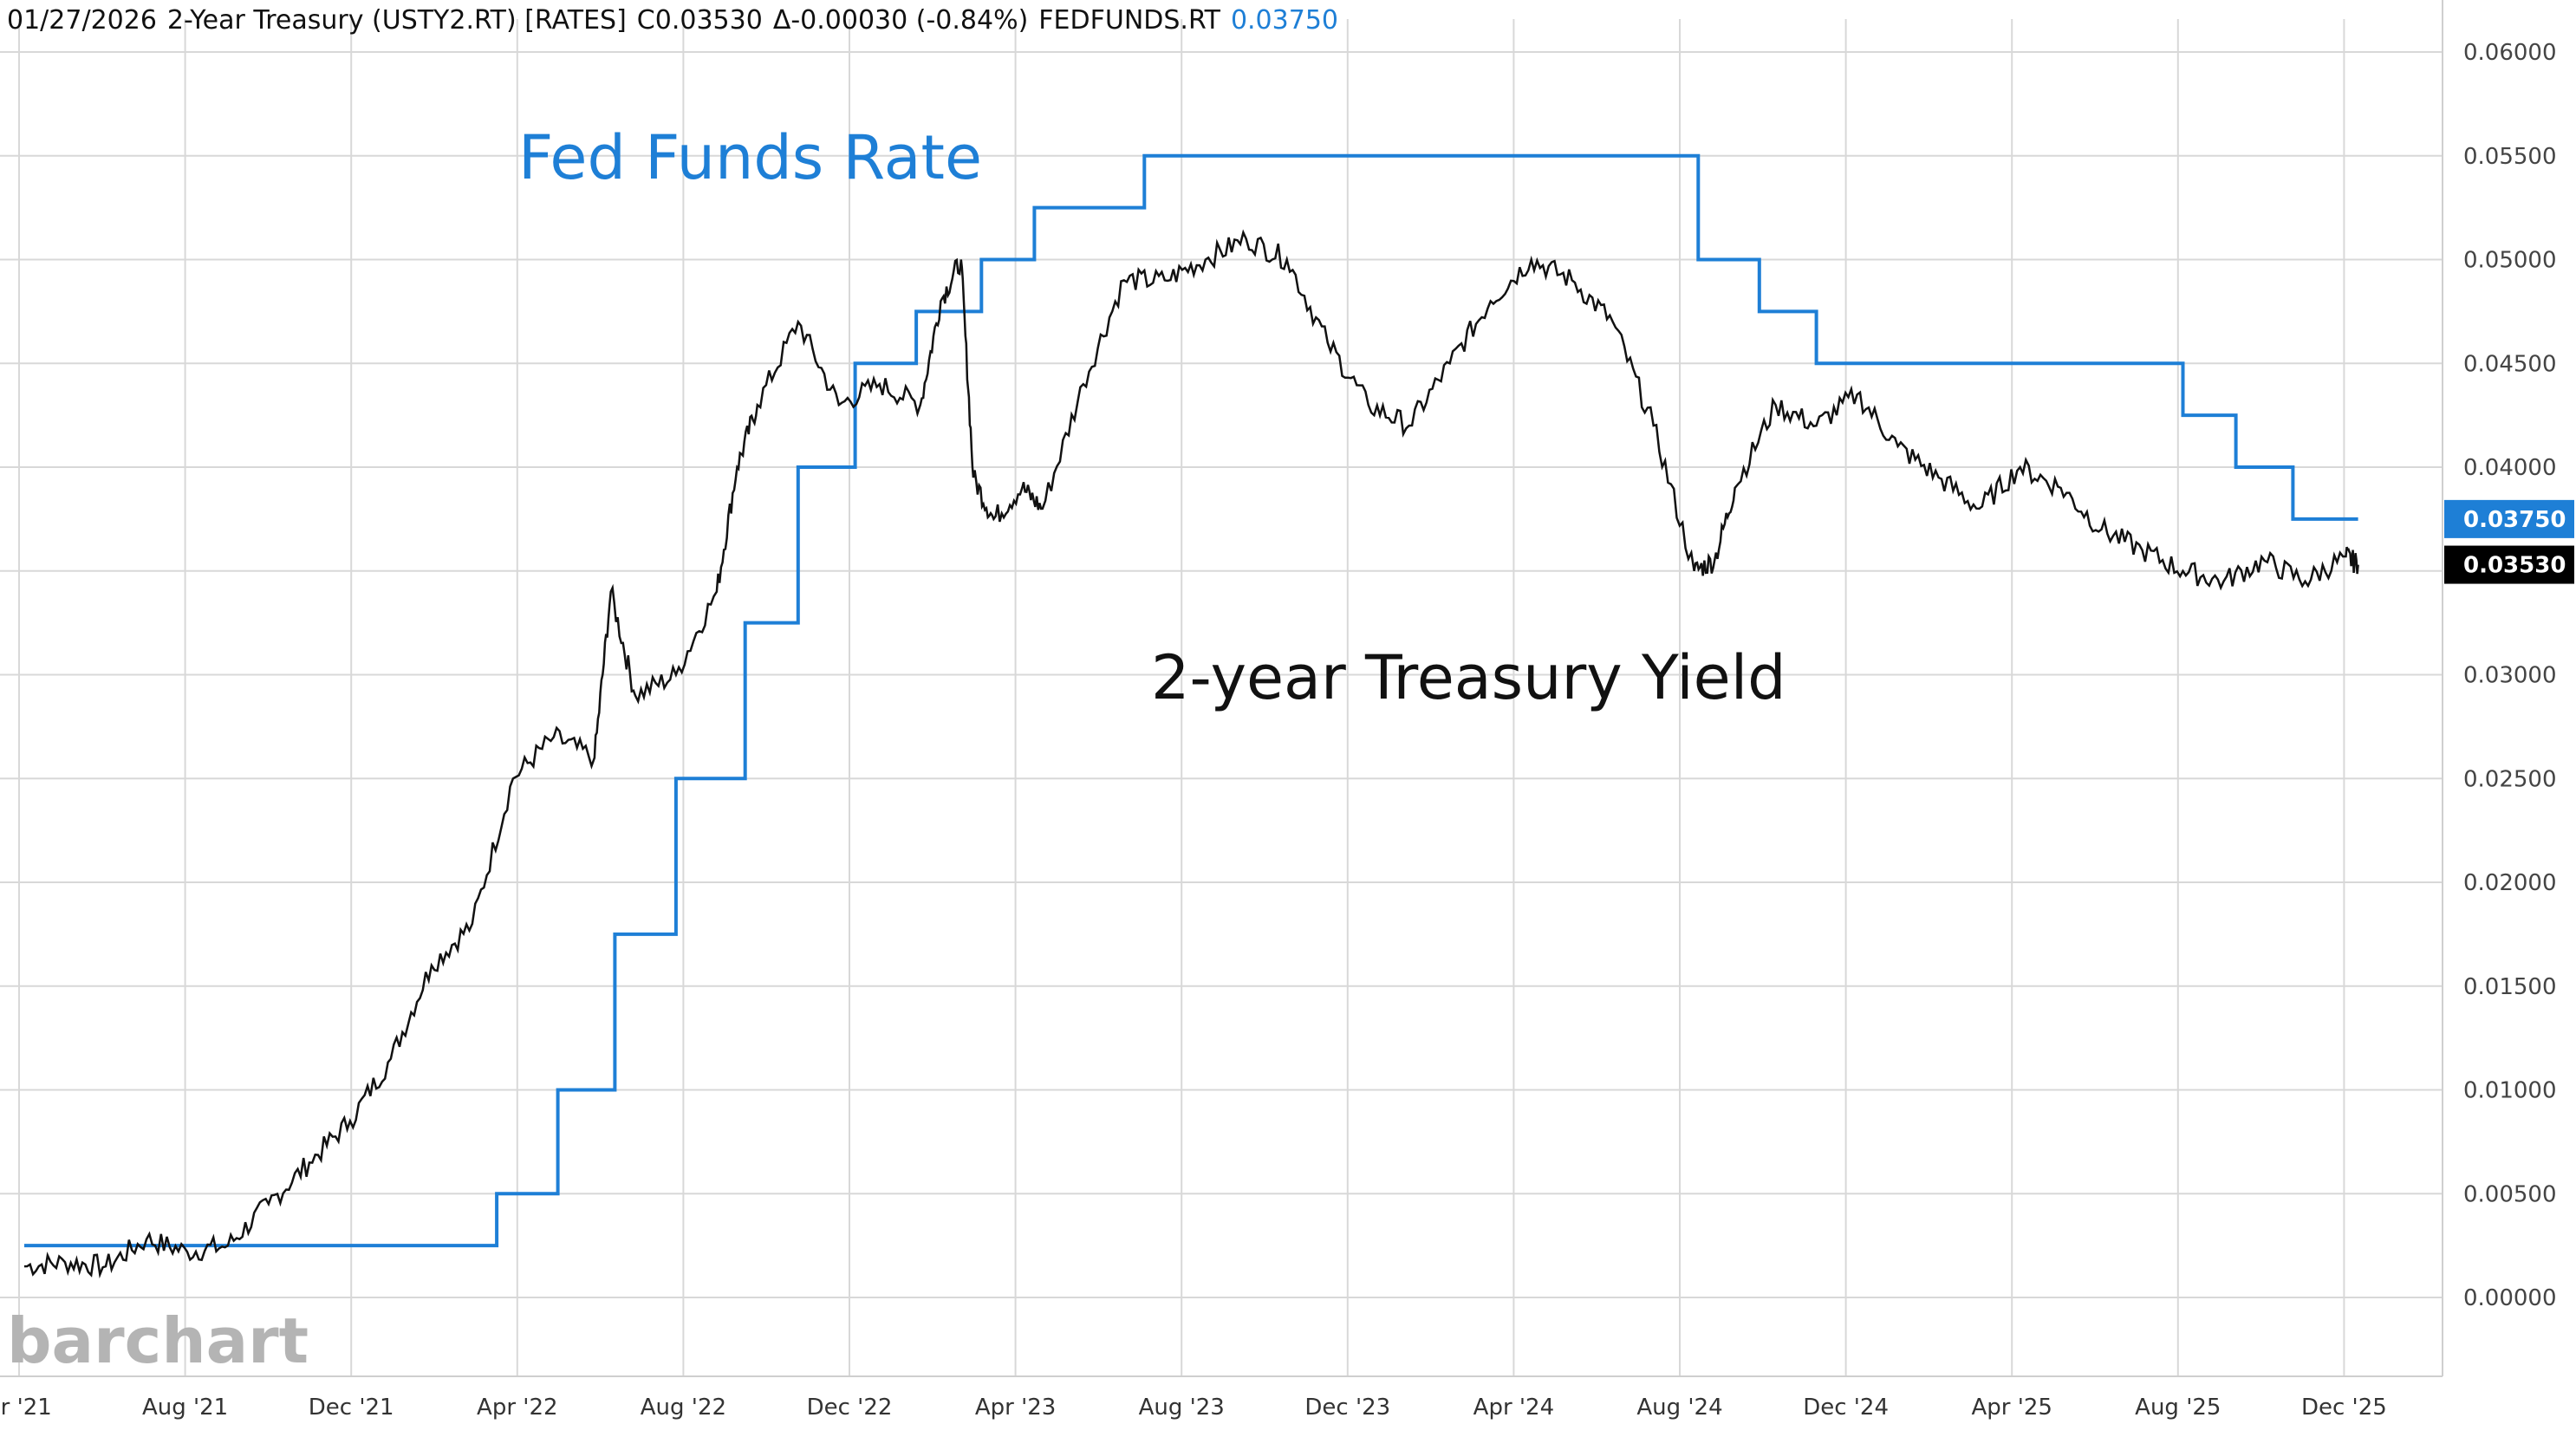 This screenshot has width=2576, height=1437. I want to click on x-tick-label: Aug '24, so click(1679, 1408).